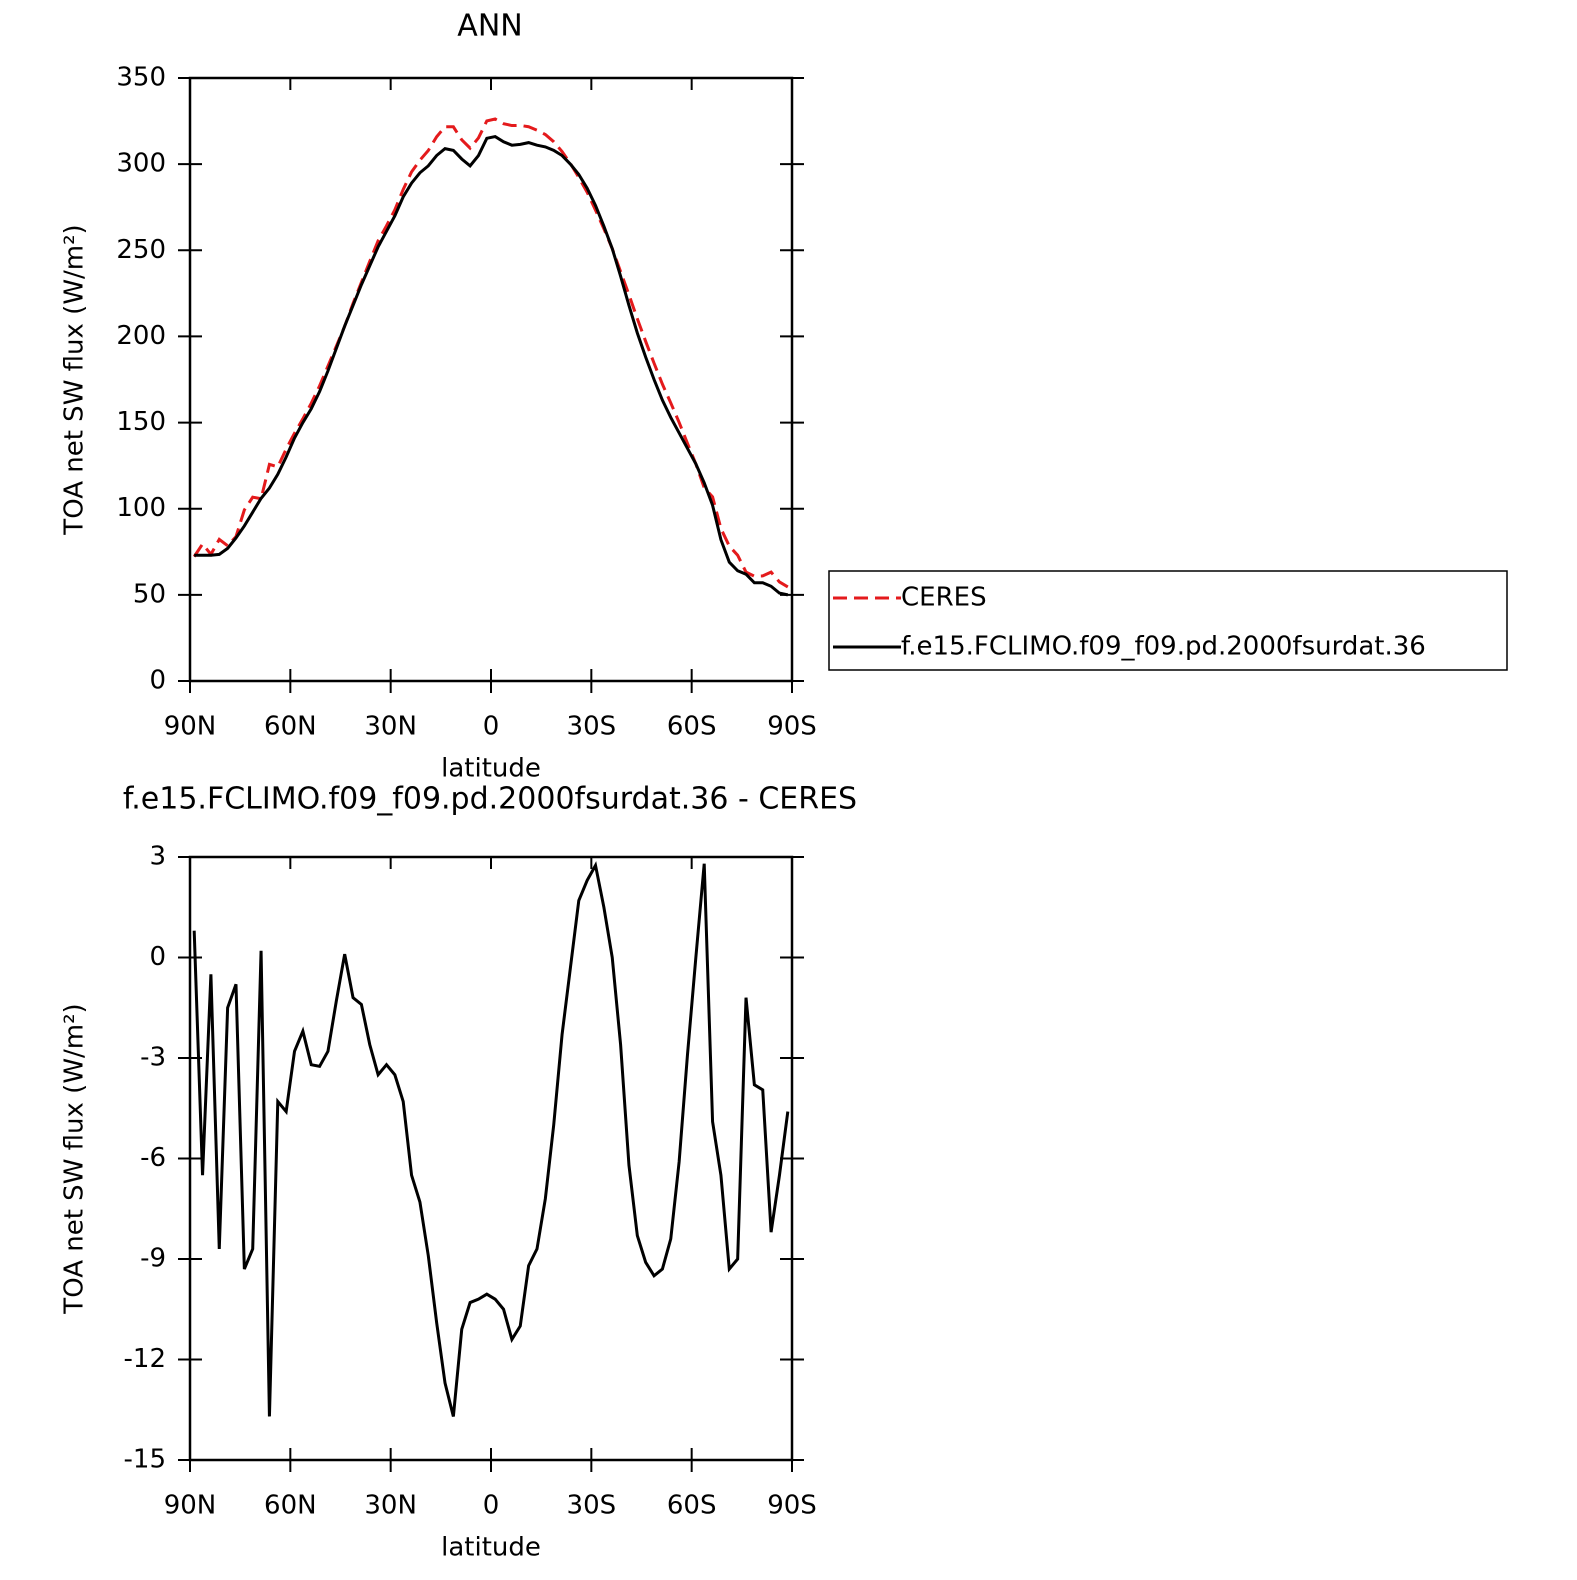  What do you see at coordinates (944, 598) in the screenshot?
I see `legend-label: CERES` at bounding box center [944, 598].